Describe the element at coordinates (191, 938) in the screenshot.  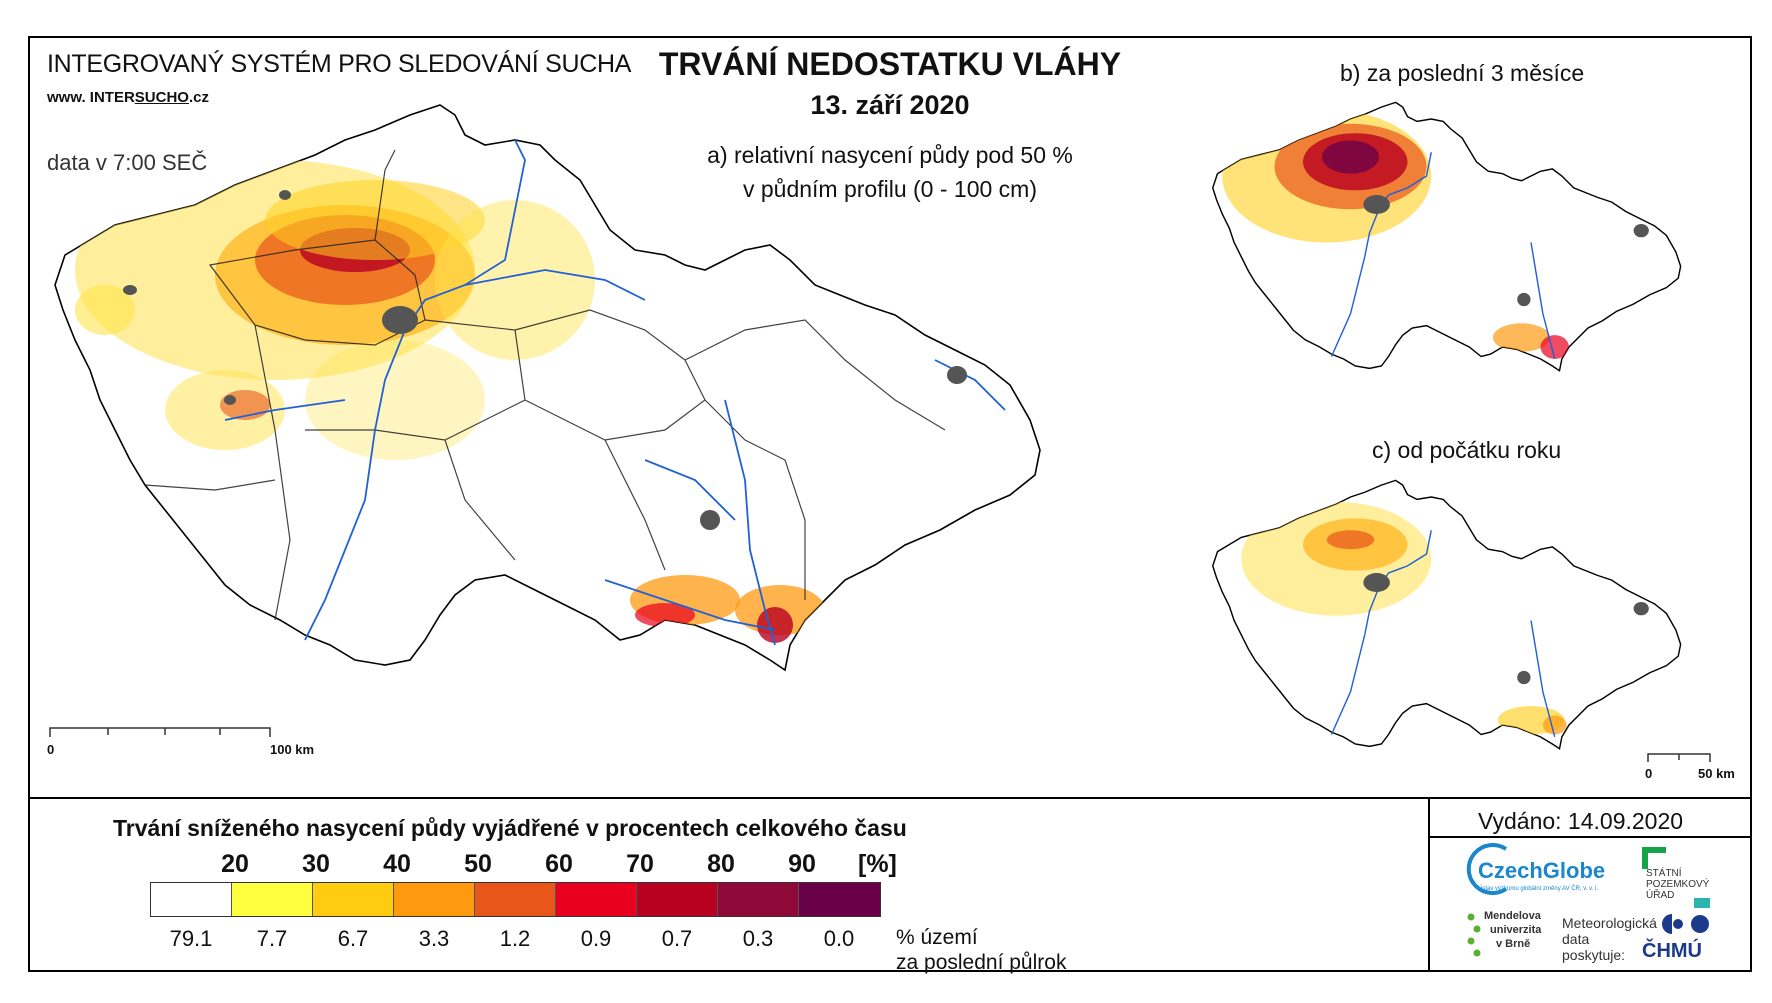
I see `percent-value: 79.1` at that location.